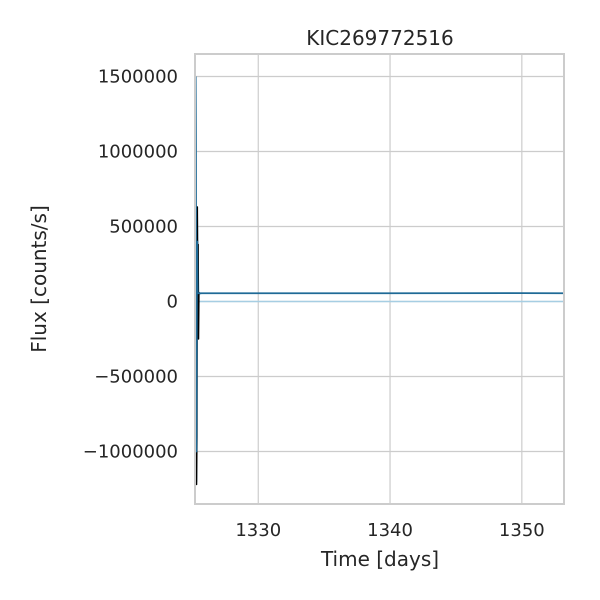  I want to click on x-axis-label: Time [days], so click(379, 559).